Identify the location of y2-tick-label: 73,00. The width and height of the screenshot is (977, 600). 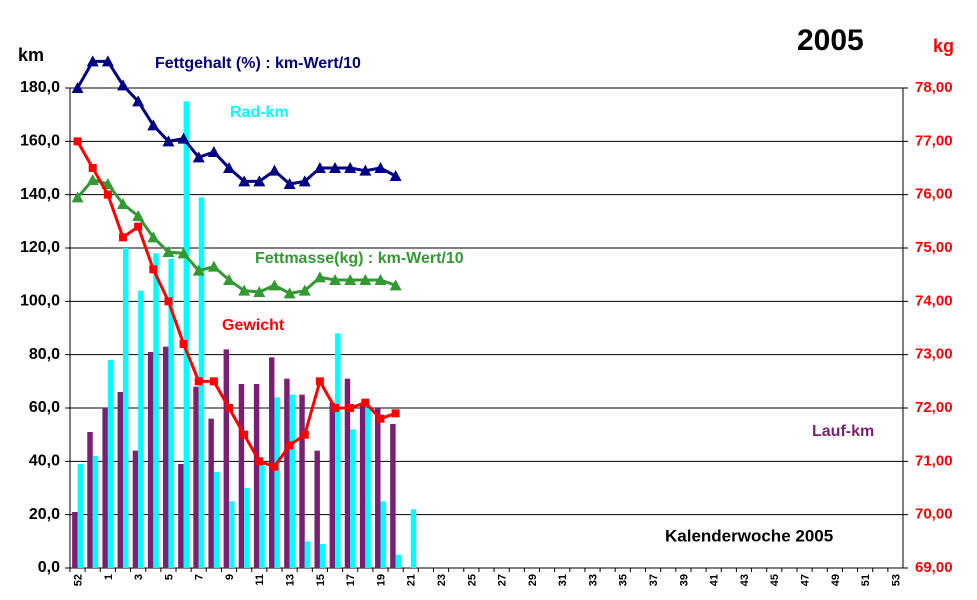
(934, 354).